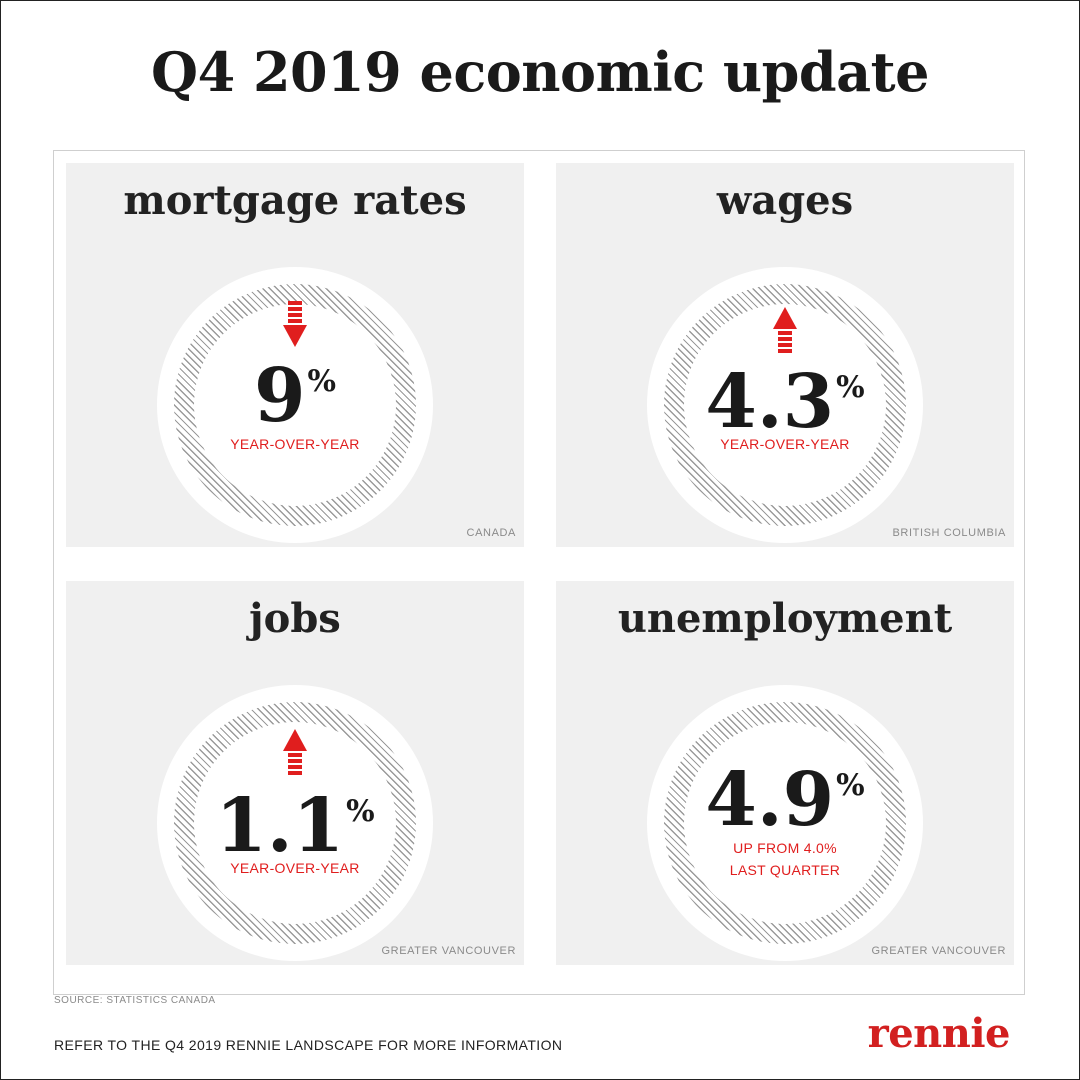 The height and width of the screenshot is (1080, 1080). I want to click on stat-ring: 4.9% UP FROM 4.0% LAST QUARTER, so click(785, 823).